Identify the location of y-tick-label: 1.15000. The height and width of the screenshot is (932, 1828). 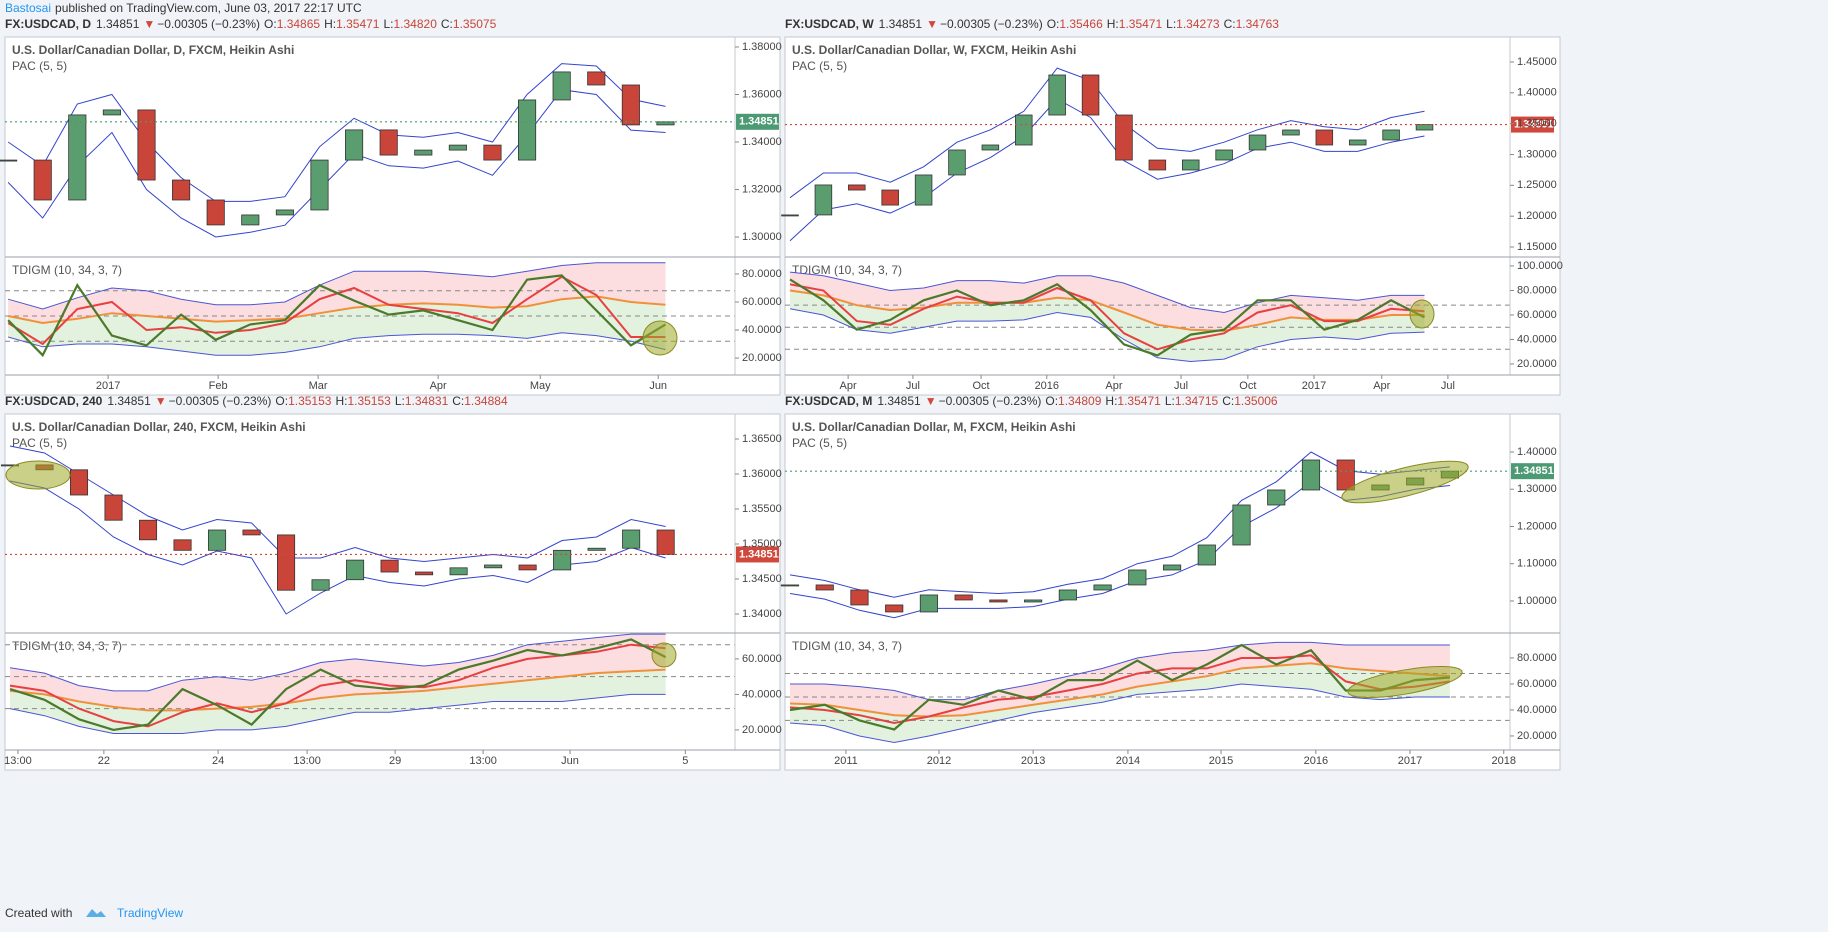
(1537, 247).